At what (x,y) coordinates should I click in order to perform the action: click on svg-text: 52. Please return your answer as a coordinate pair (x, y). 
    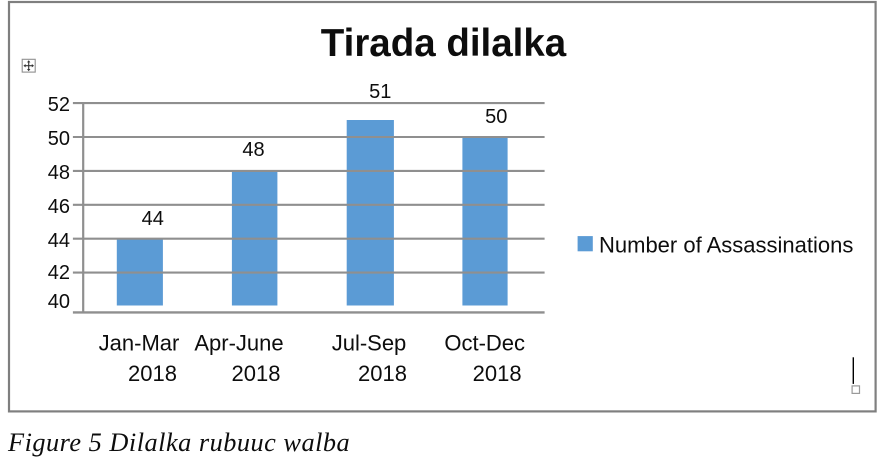
    Looking at the image, I should click on (59, 105).